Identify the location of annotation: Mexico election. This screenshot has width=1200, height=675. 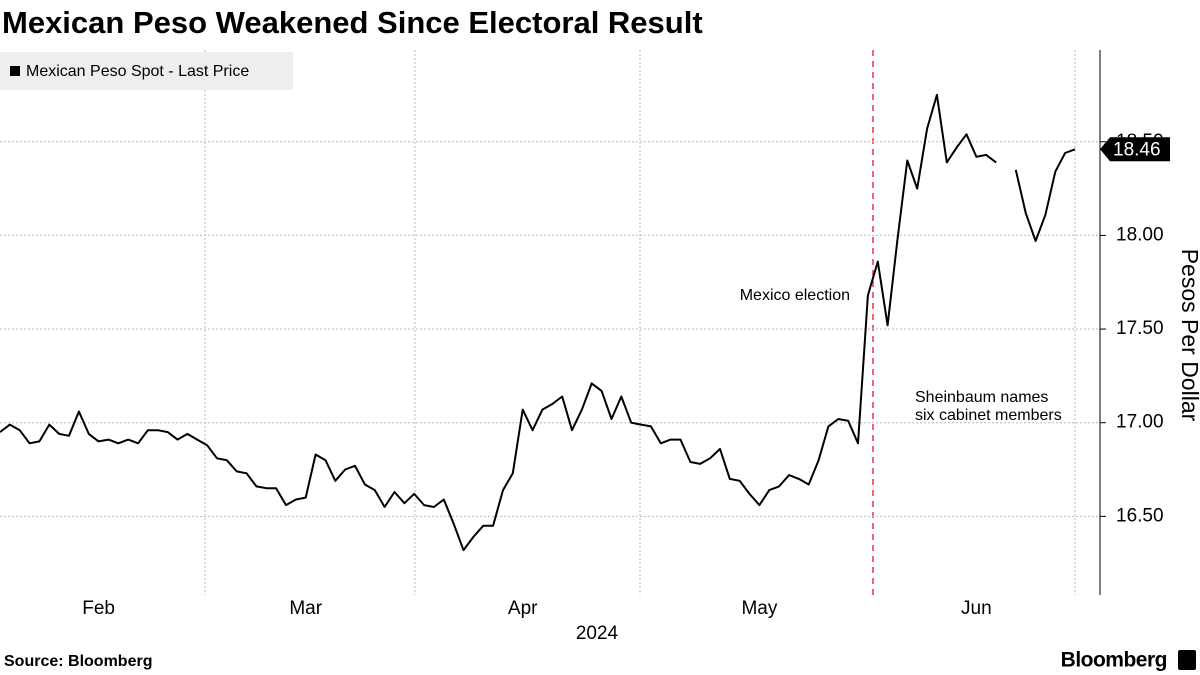
(795, 295).